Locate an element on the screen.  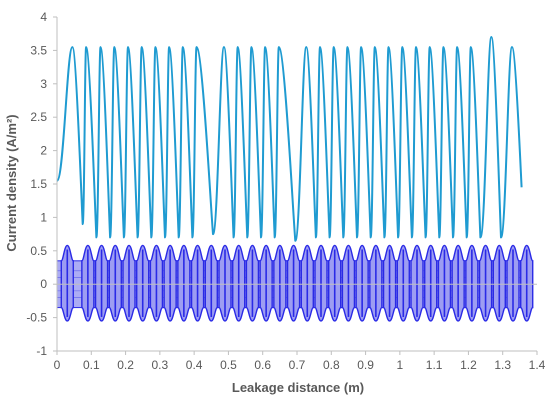
y-tick-label: 4 is located at coordinates (43, 17).